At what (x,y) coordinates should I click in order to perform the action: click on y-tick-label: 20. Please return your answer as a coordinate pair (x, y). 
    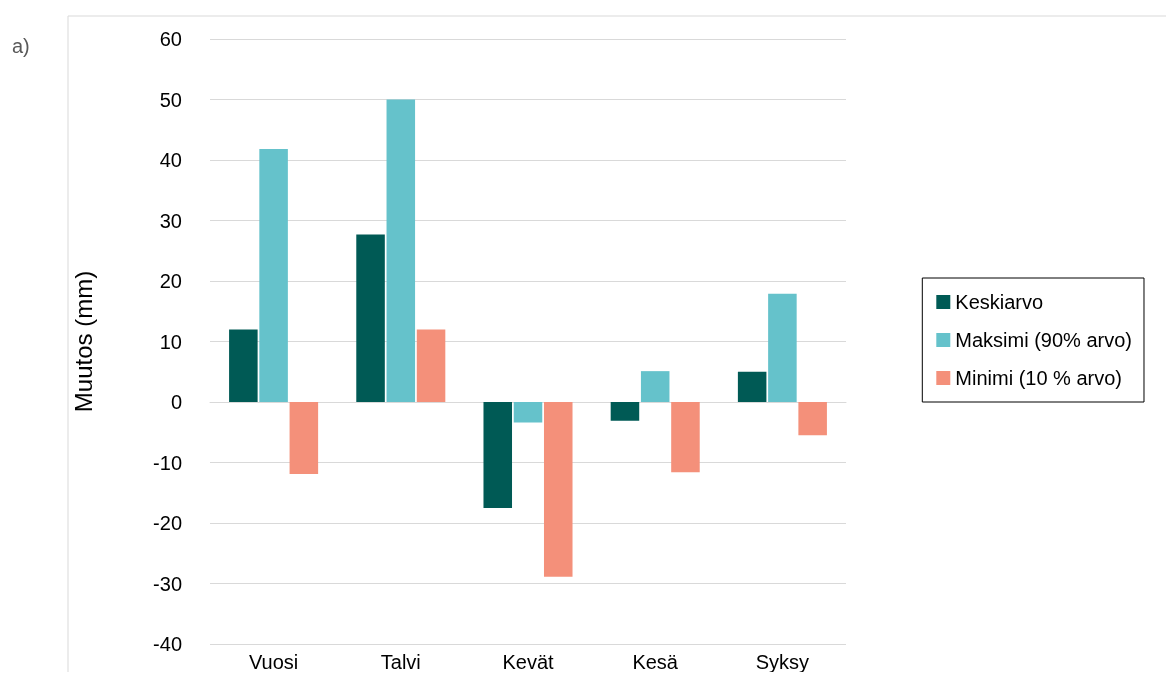
    Looking at the image, I should click on (170, 281).